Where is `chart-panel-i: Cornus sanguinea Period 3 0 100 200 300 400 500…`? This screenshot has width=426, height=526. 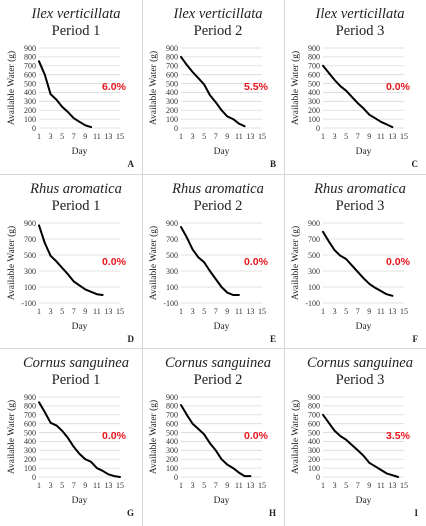
chart-panel-i: Cornus sanguinea Period 3 0 100 200 300 400 500… is located at coordinates (356, 435).